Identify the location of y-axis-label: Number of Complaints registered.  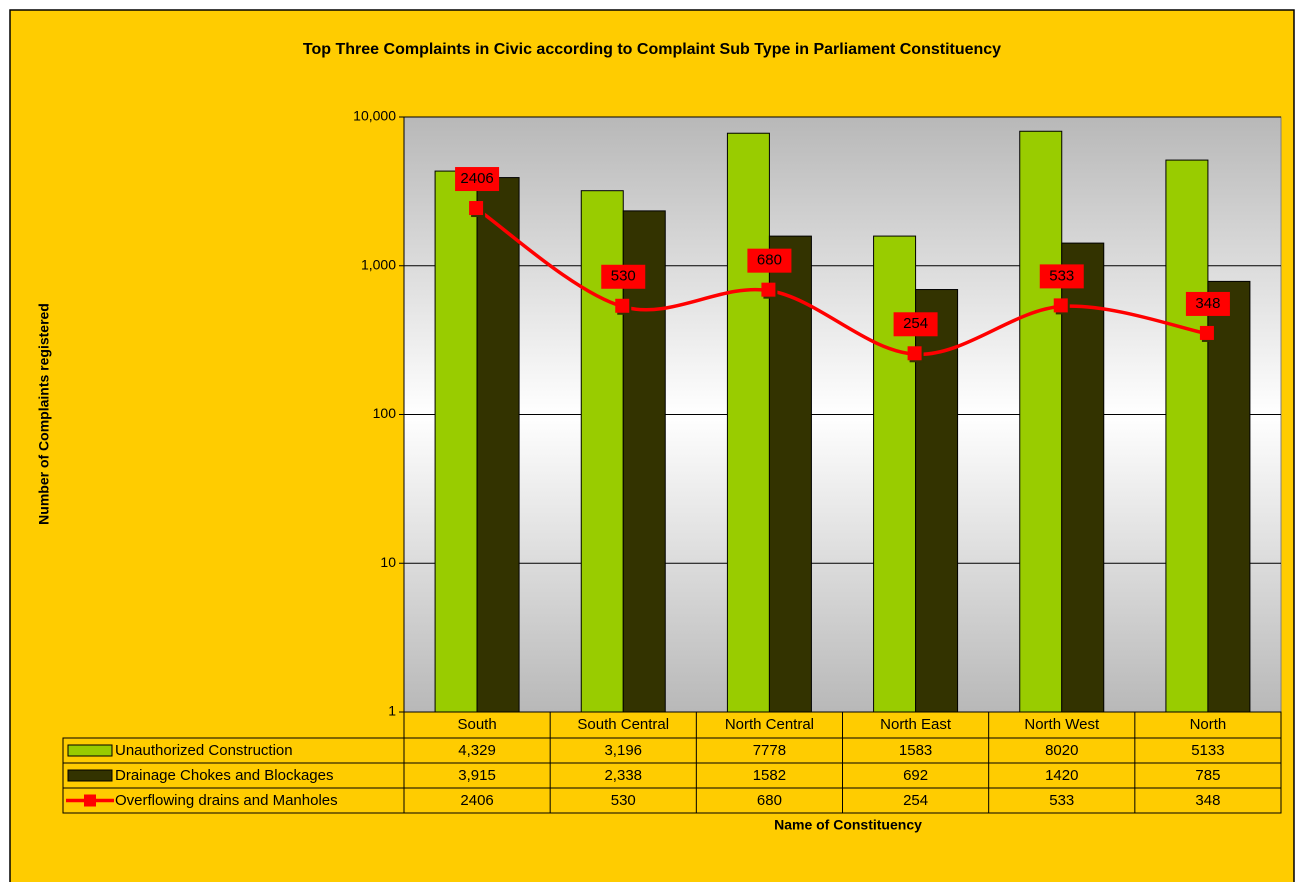
(44, 414).